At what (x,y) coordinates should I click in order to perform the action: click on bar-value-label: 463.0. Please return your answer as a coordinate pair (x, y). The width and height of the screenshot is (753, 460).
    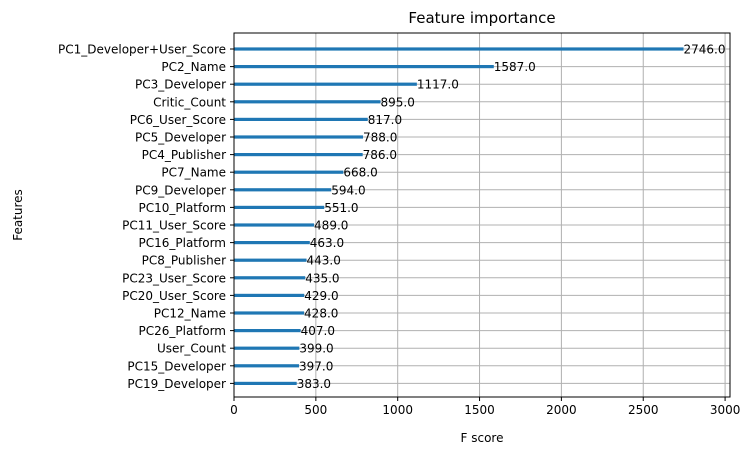
    Looking at the image, I should click on (327, 243).